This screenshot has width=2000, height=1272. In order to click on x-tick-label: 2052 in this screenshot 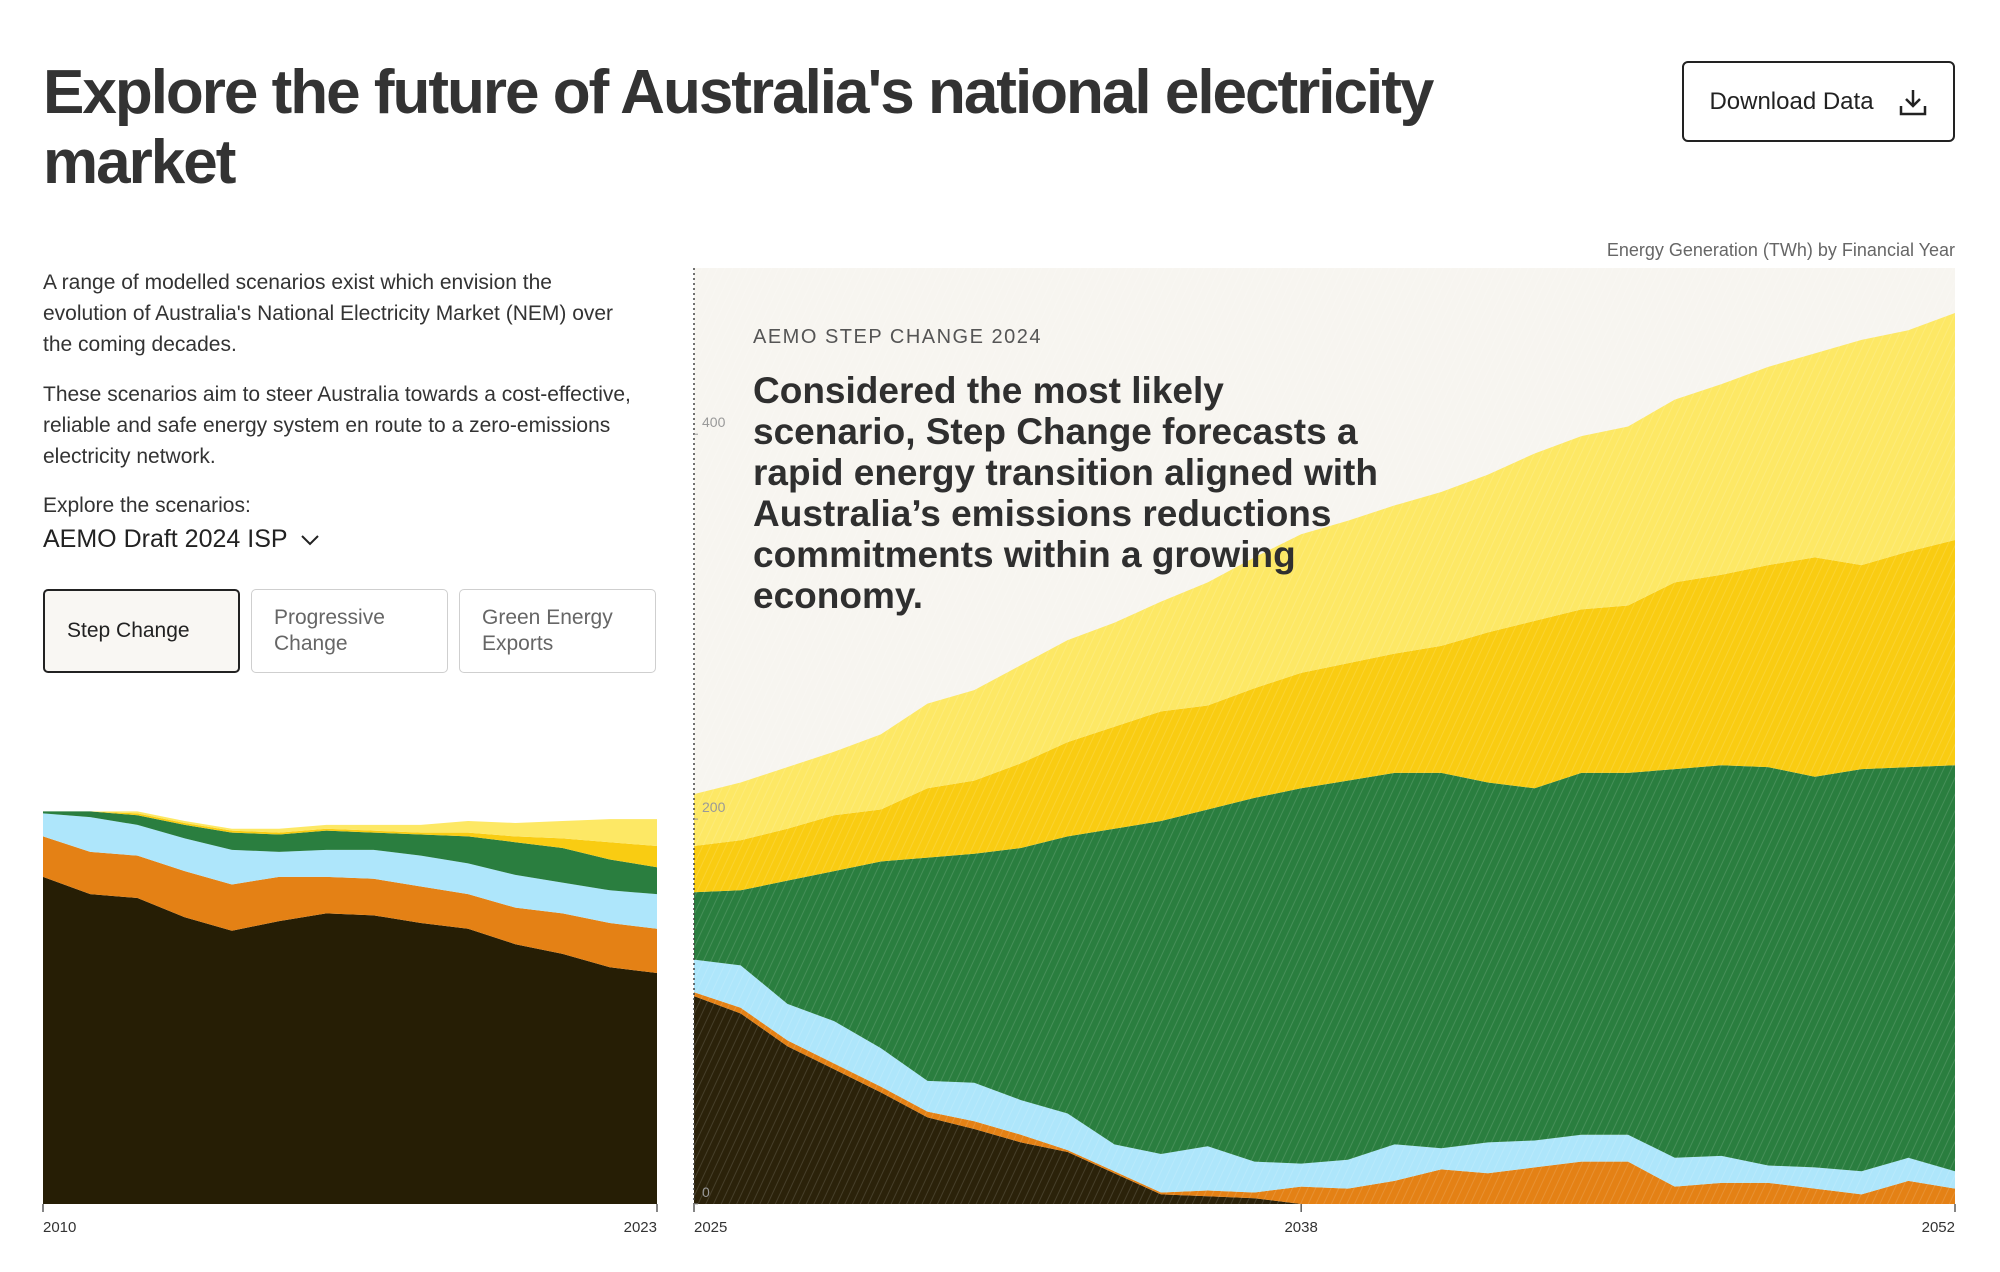, I will do `click(1938, 1227)`.